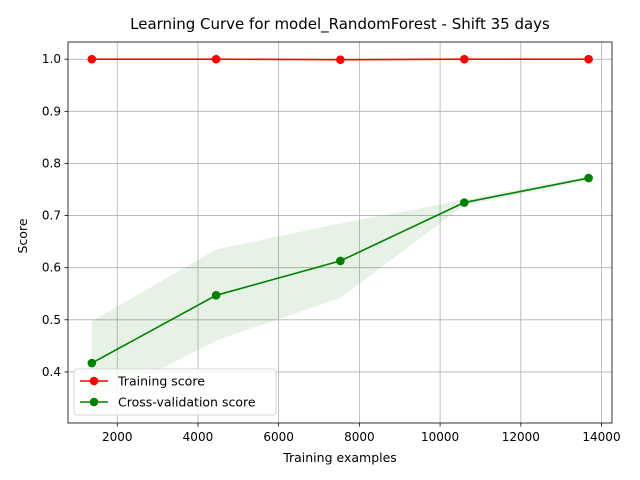  What do you see at coordinates (187, 402) in the screenshot?
I see `legend-label-1: Cross-validation score` at bounding box center [187, 402].